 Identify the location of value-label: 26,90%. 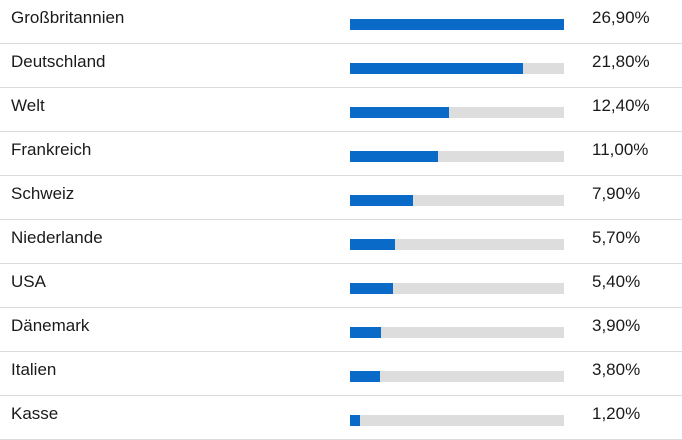
(621, 17).